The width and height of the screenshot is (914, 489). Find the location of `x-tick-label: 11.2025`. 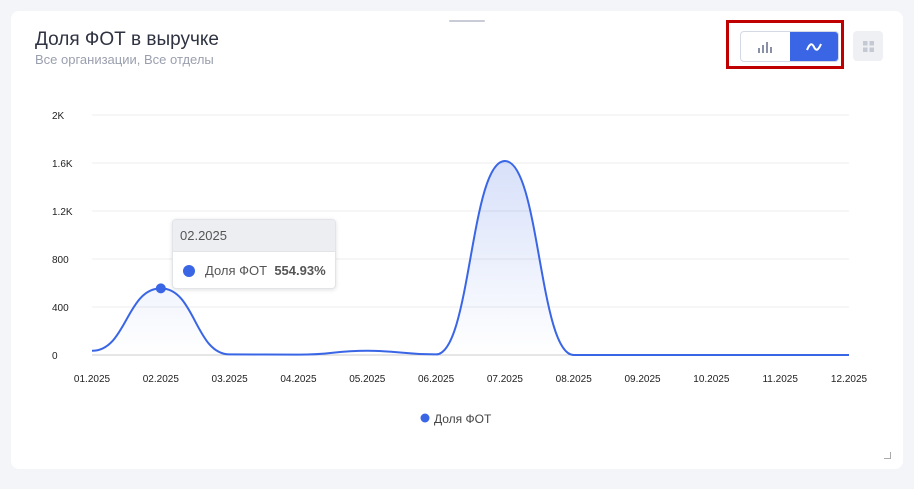

x-tick-label: 11.2025 is located at coordinates (780, 379).